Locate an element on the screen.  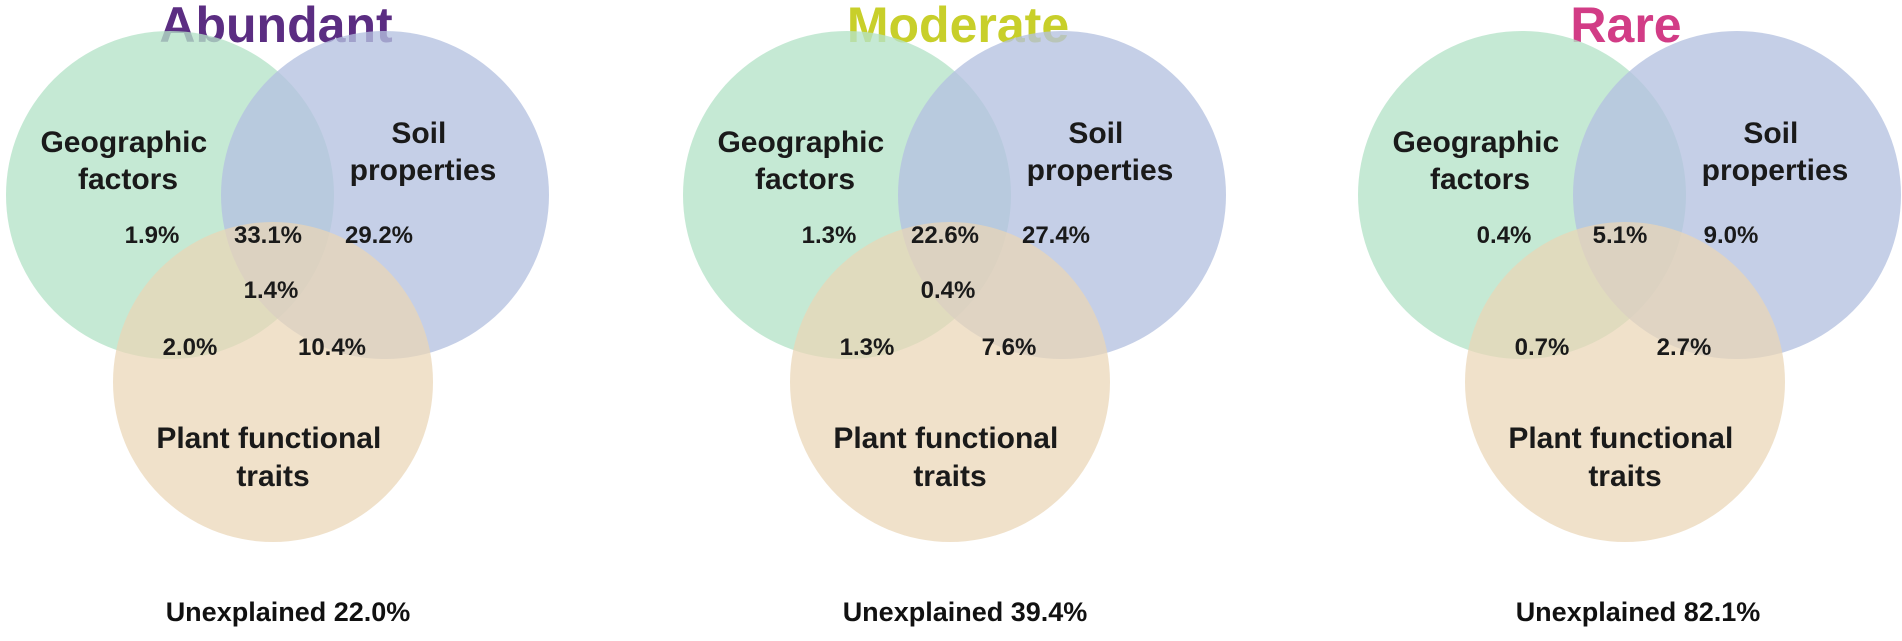
value-geographic-soil: 33.1% is located at coordinates (268, 235).